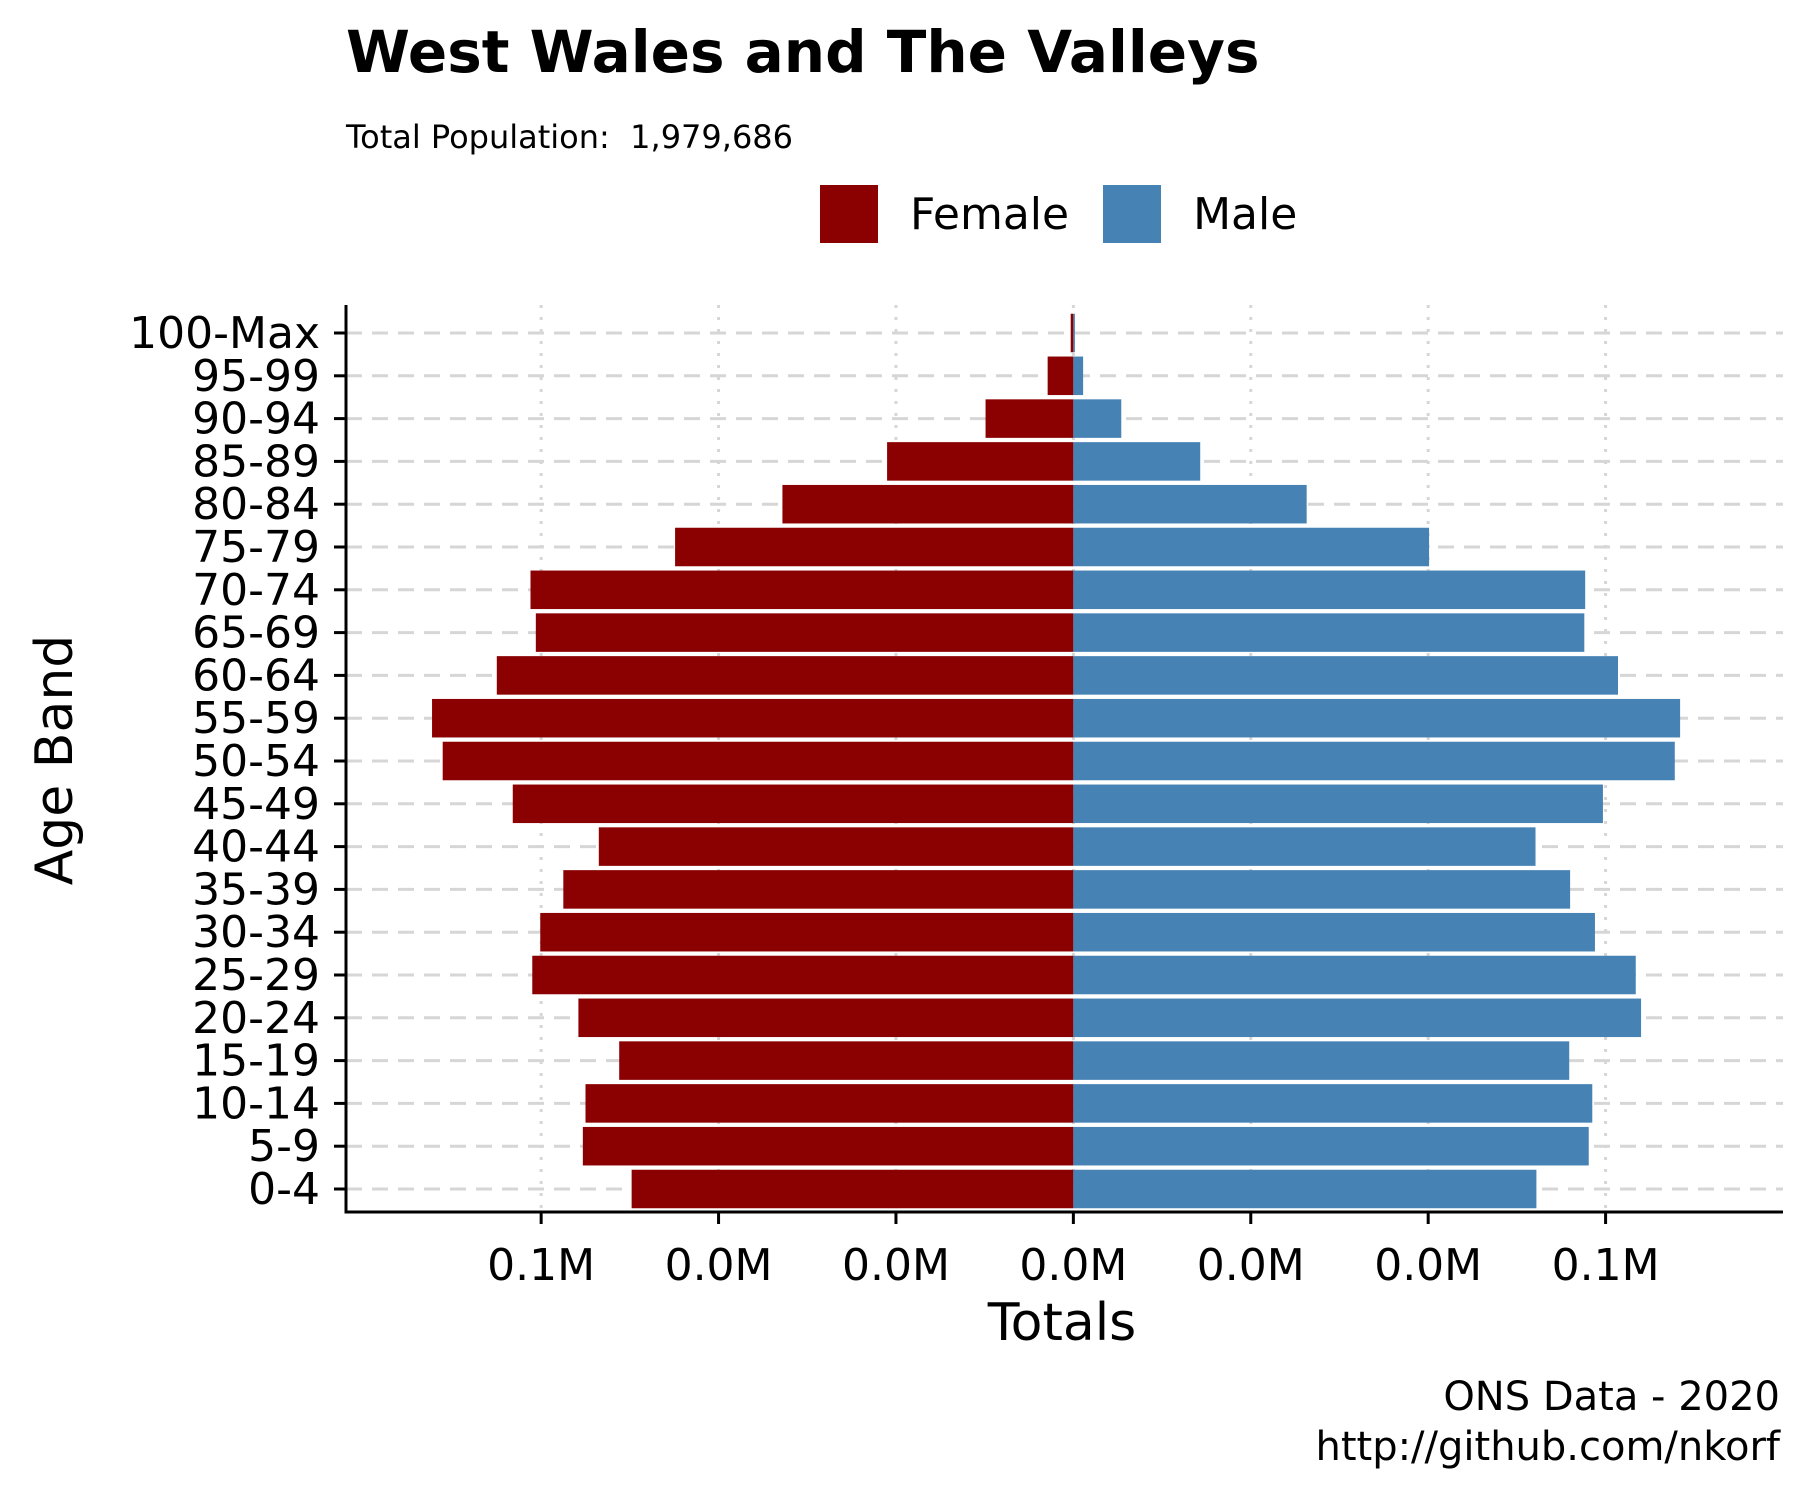 The height and width of the screenshot is (1500, 1800). What do you see at coordinates (224, 333) in the screenshot?
I see `y-tick-label: 100-Max` at bounding box center [224, 333].